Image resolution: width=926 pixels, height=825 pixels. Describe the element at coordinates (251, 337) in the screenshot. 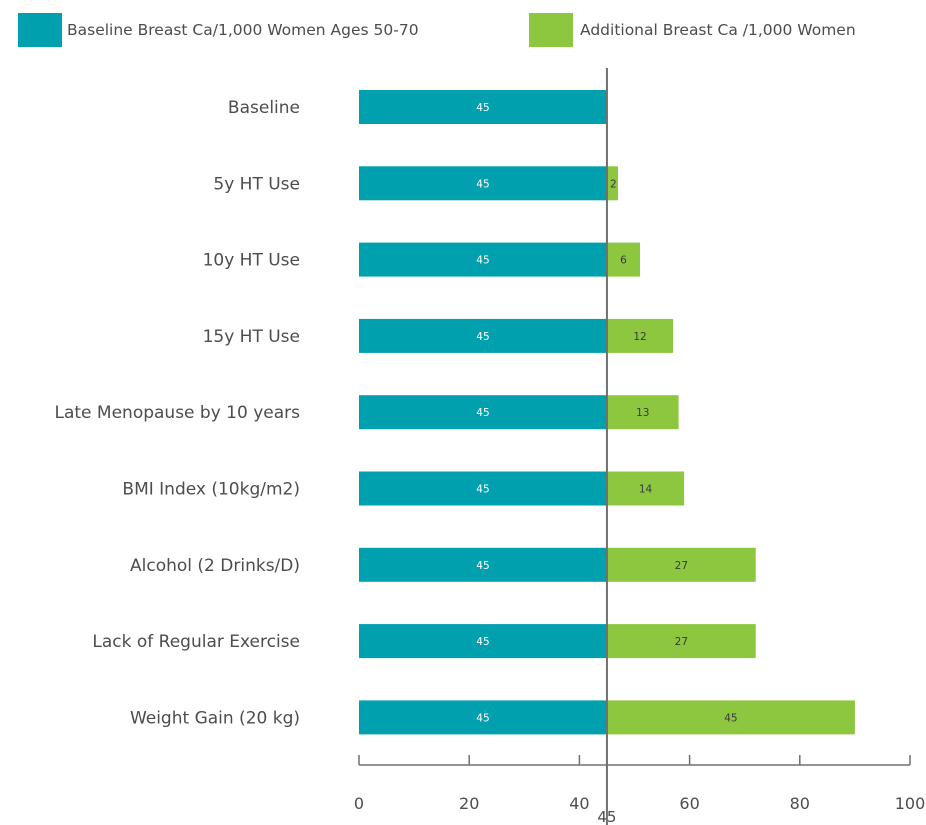

I see `category-label: 15y HT Use` at that location.